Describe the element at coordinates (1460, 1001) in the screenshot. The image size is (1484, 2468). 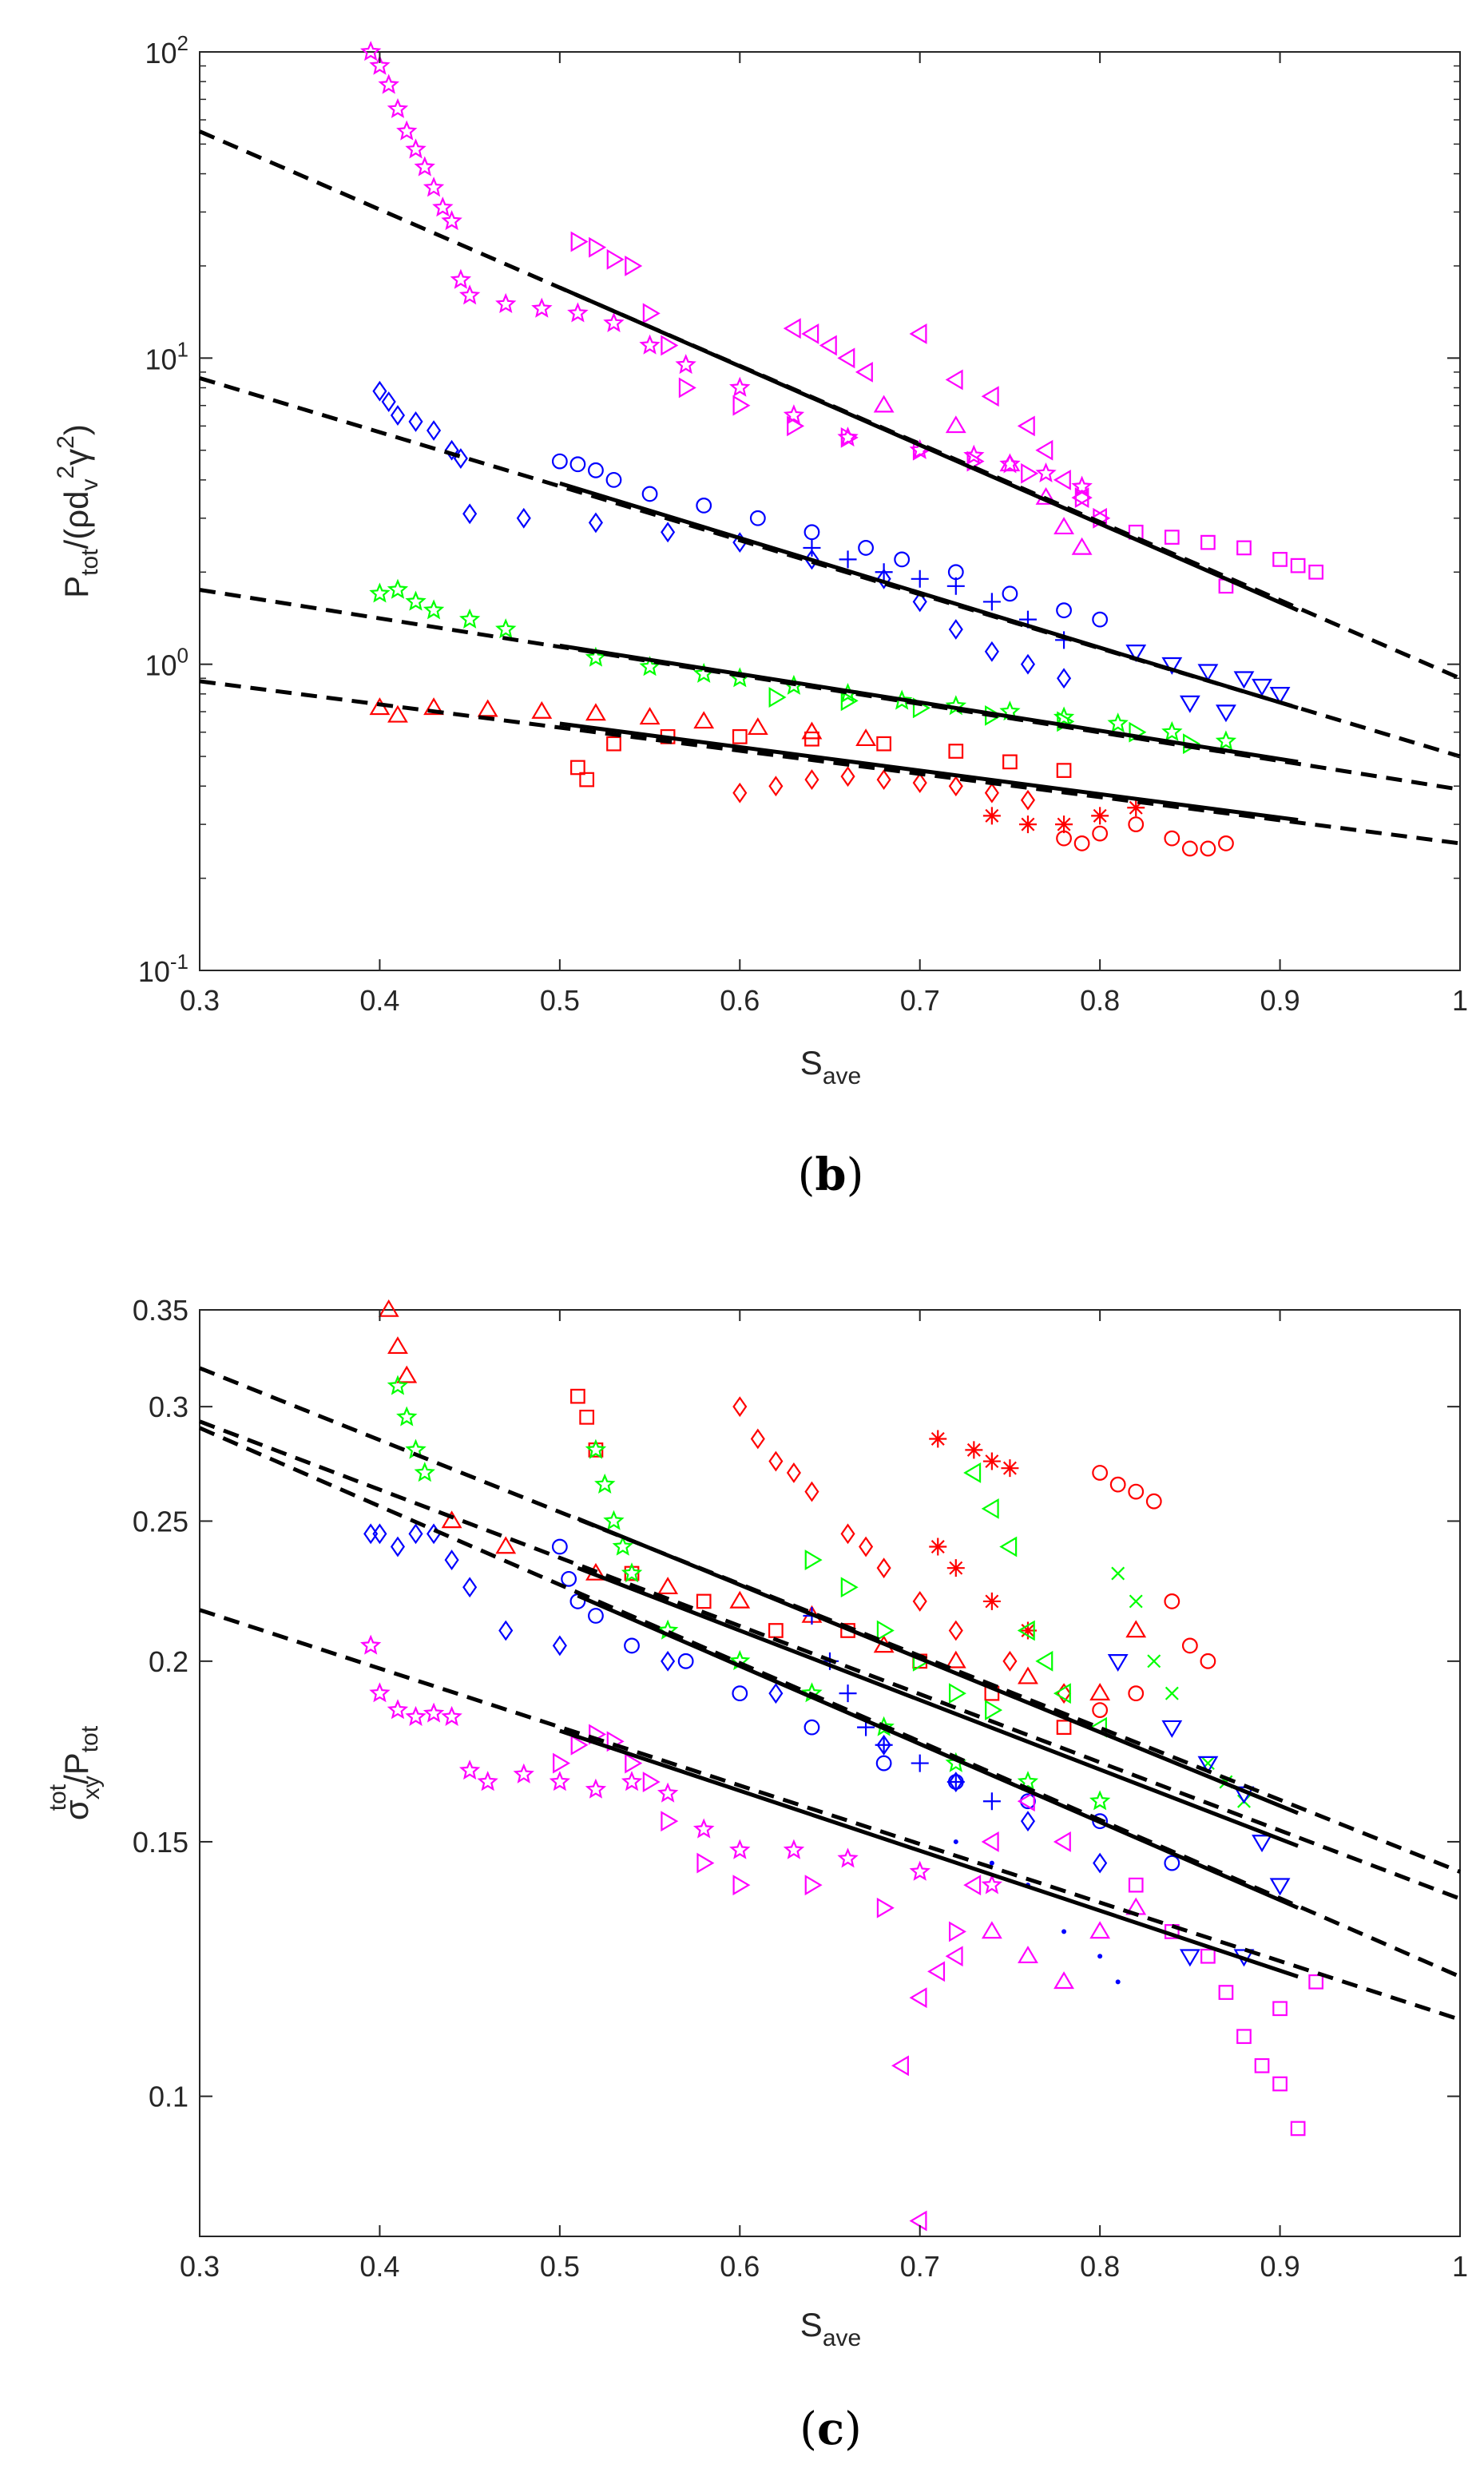
I see `x-tick-label: 1` at that location.